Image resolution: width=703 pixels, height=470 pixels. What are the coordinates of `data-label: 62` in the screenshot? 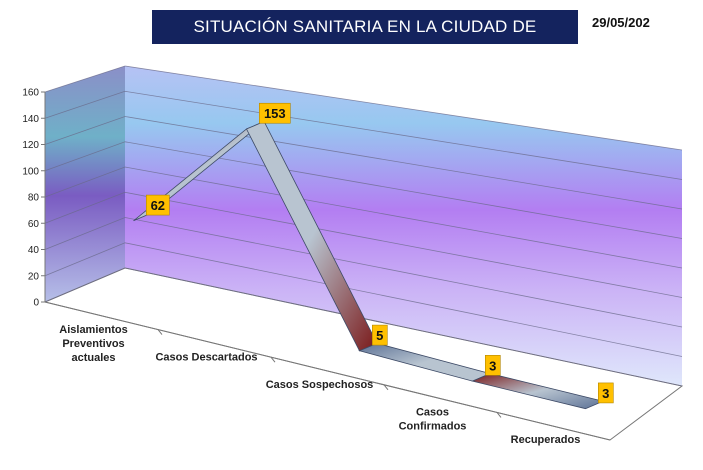 It's located at (158, 205).